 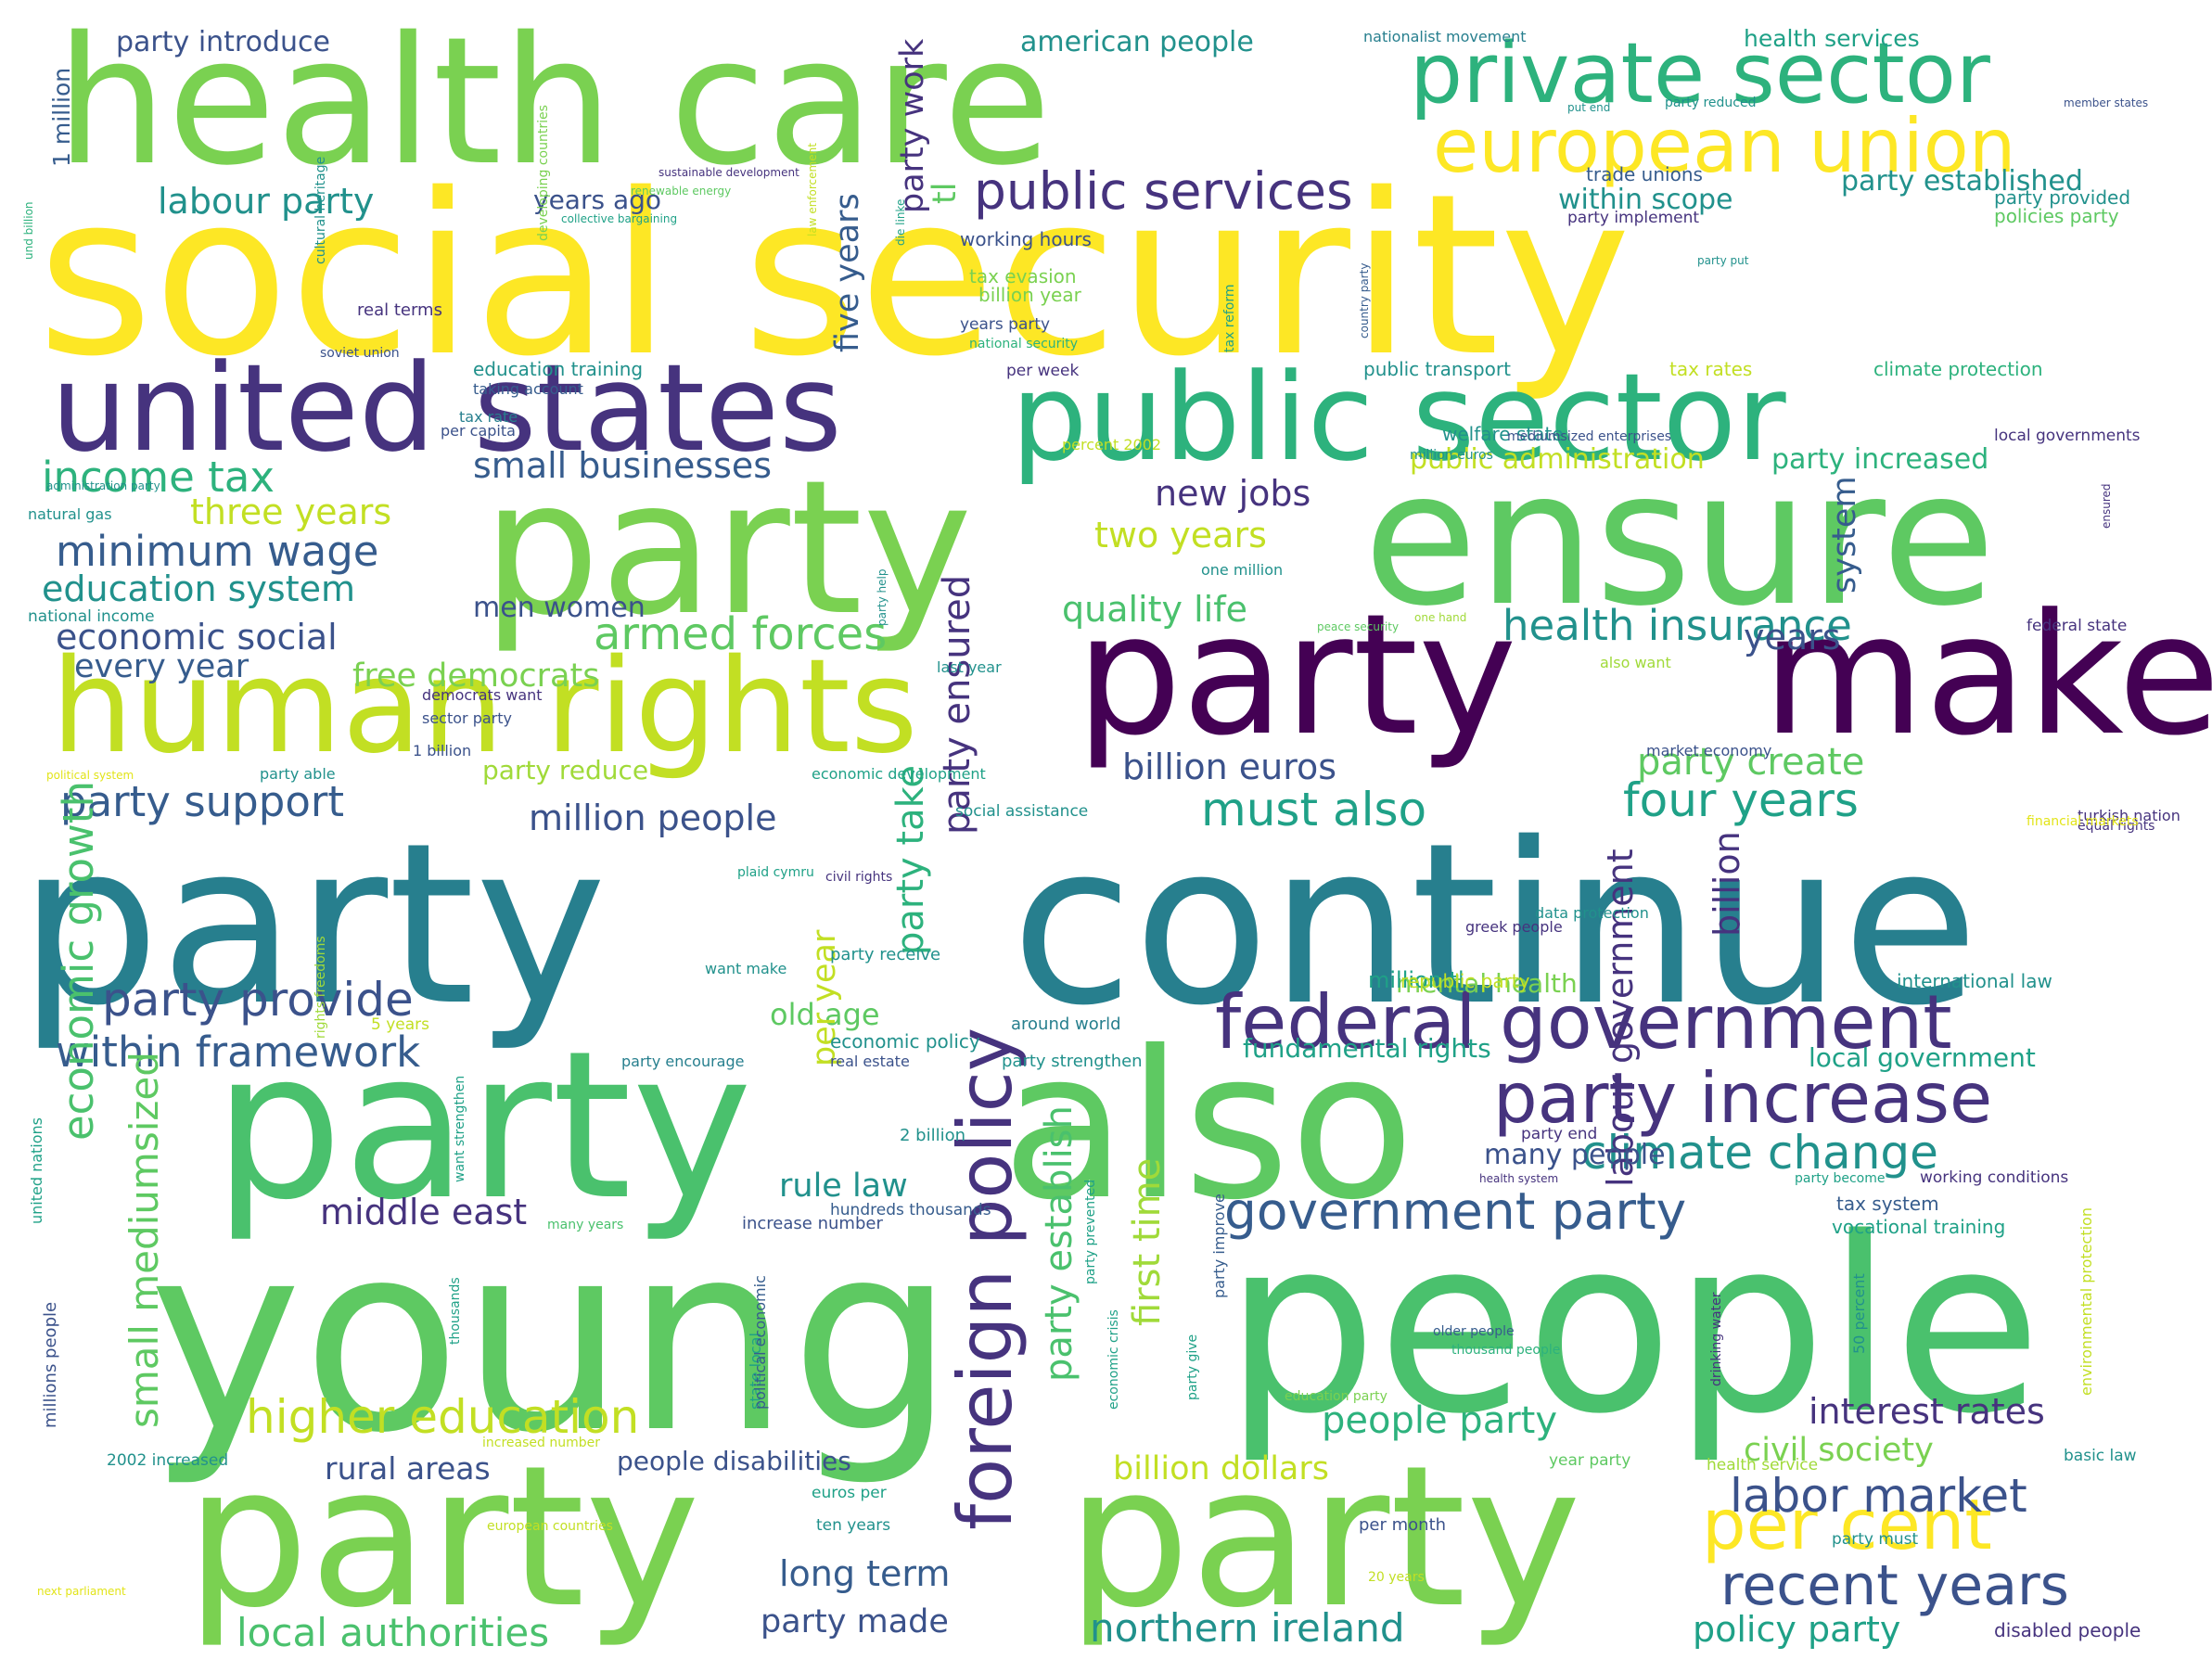 What do you see at coordinates (864, 1573) in the screenshot?
I see `word-long-term-60: long term` at bounding box center [864, 1573].